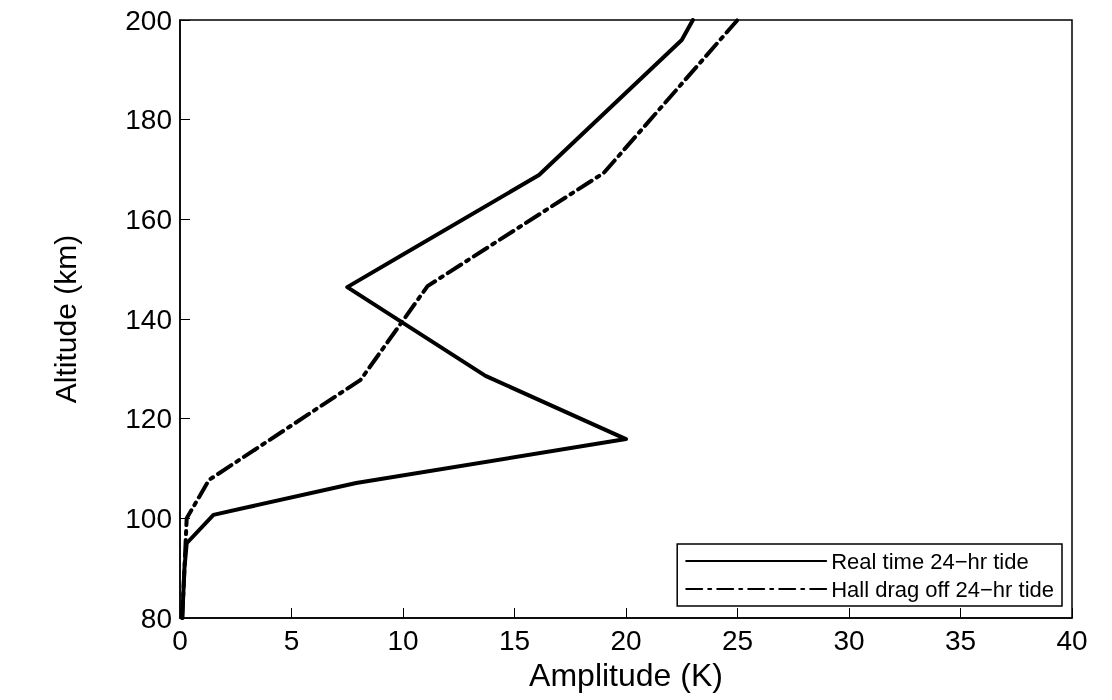 The image size is (1112, 700). What do you see at coordinates (148, 319) in the screenshot?
I see `y-tick-label: 140` at bounding box center [148, 319].